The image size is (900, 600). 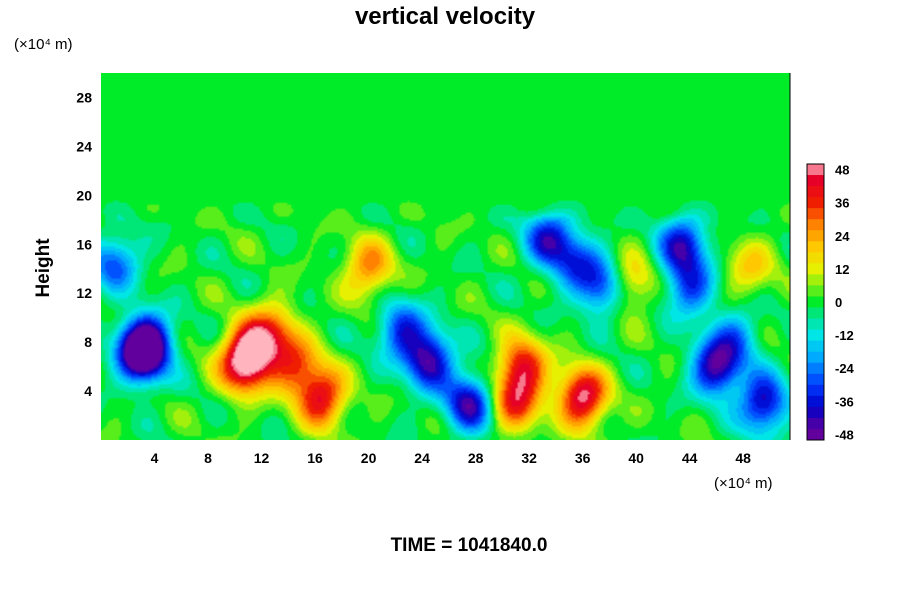 I want to click on y-tick-label: 12, so click(x=84, y=293).